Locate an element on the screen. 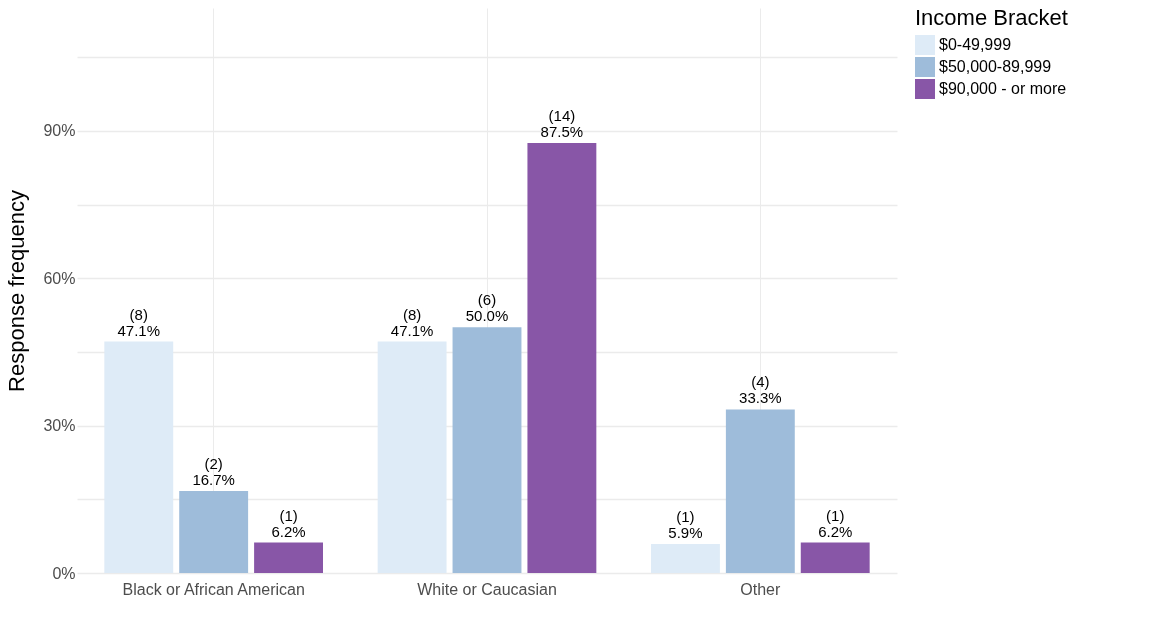  y-axis-title: Response frequency is located at coordinates (17, 291).